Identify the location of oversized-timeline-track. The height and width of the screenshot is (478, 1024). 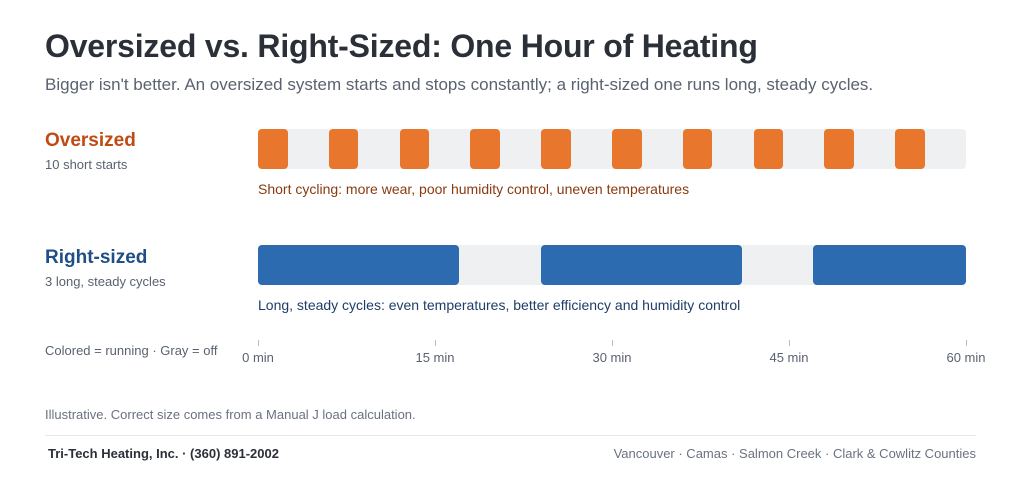
(612, 149).